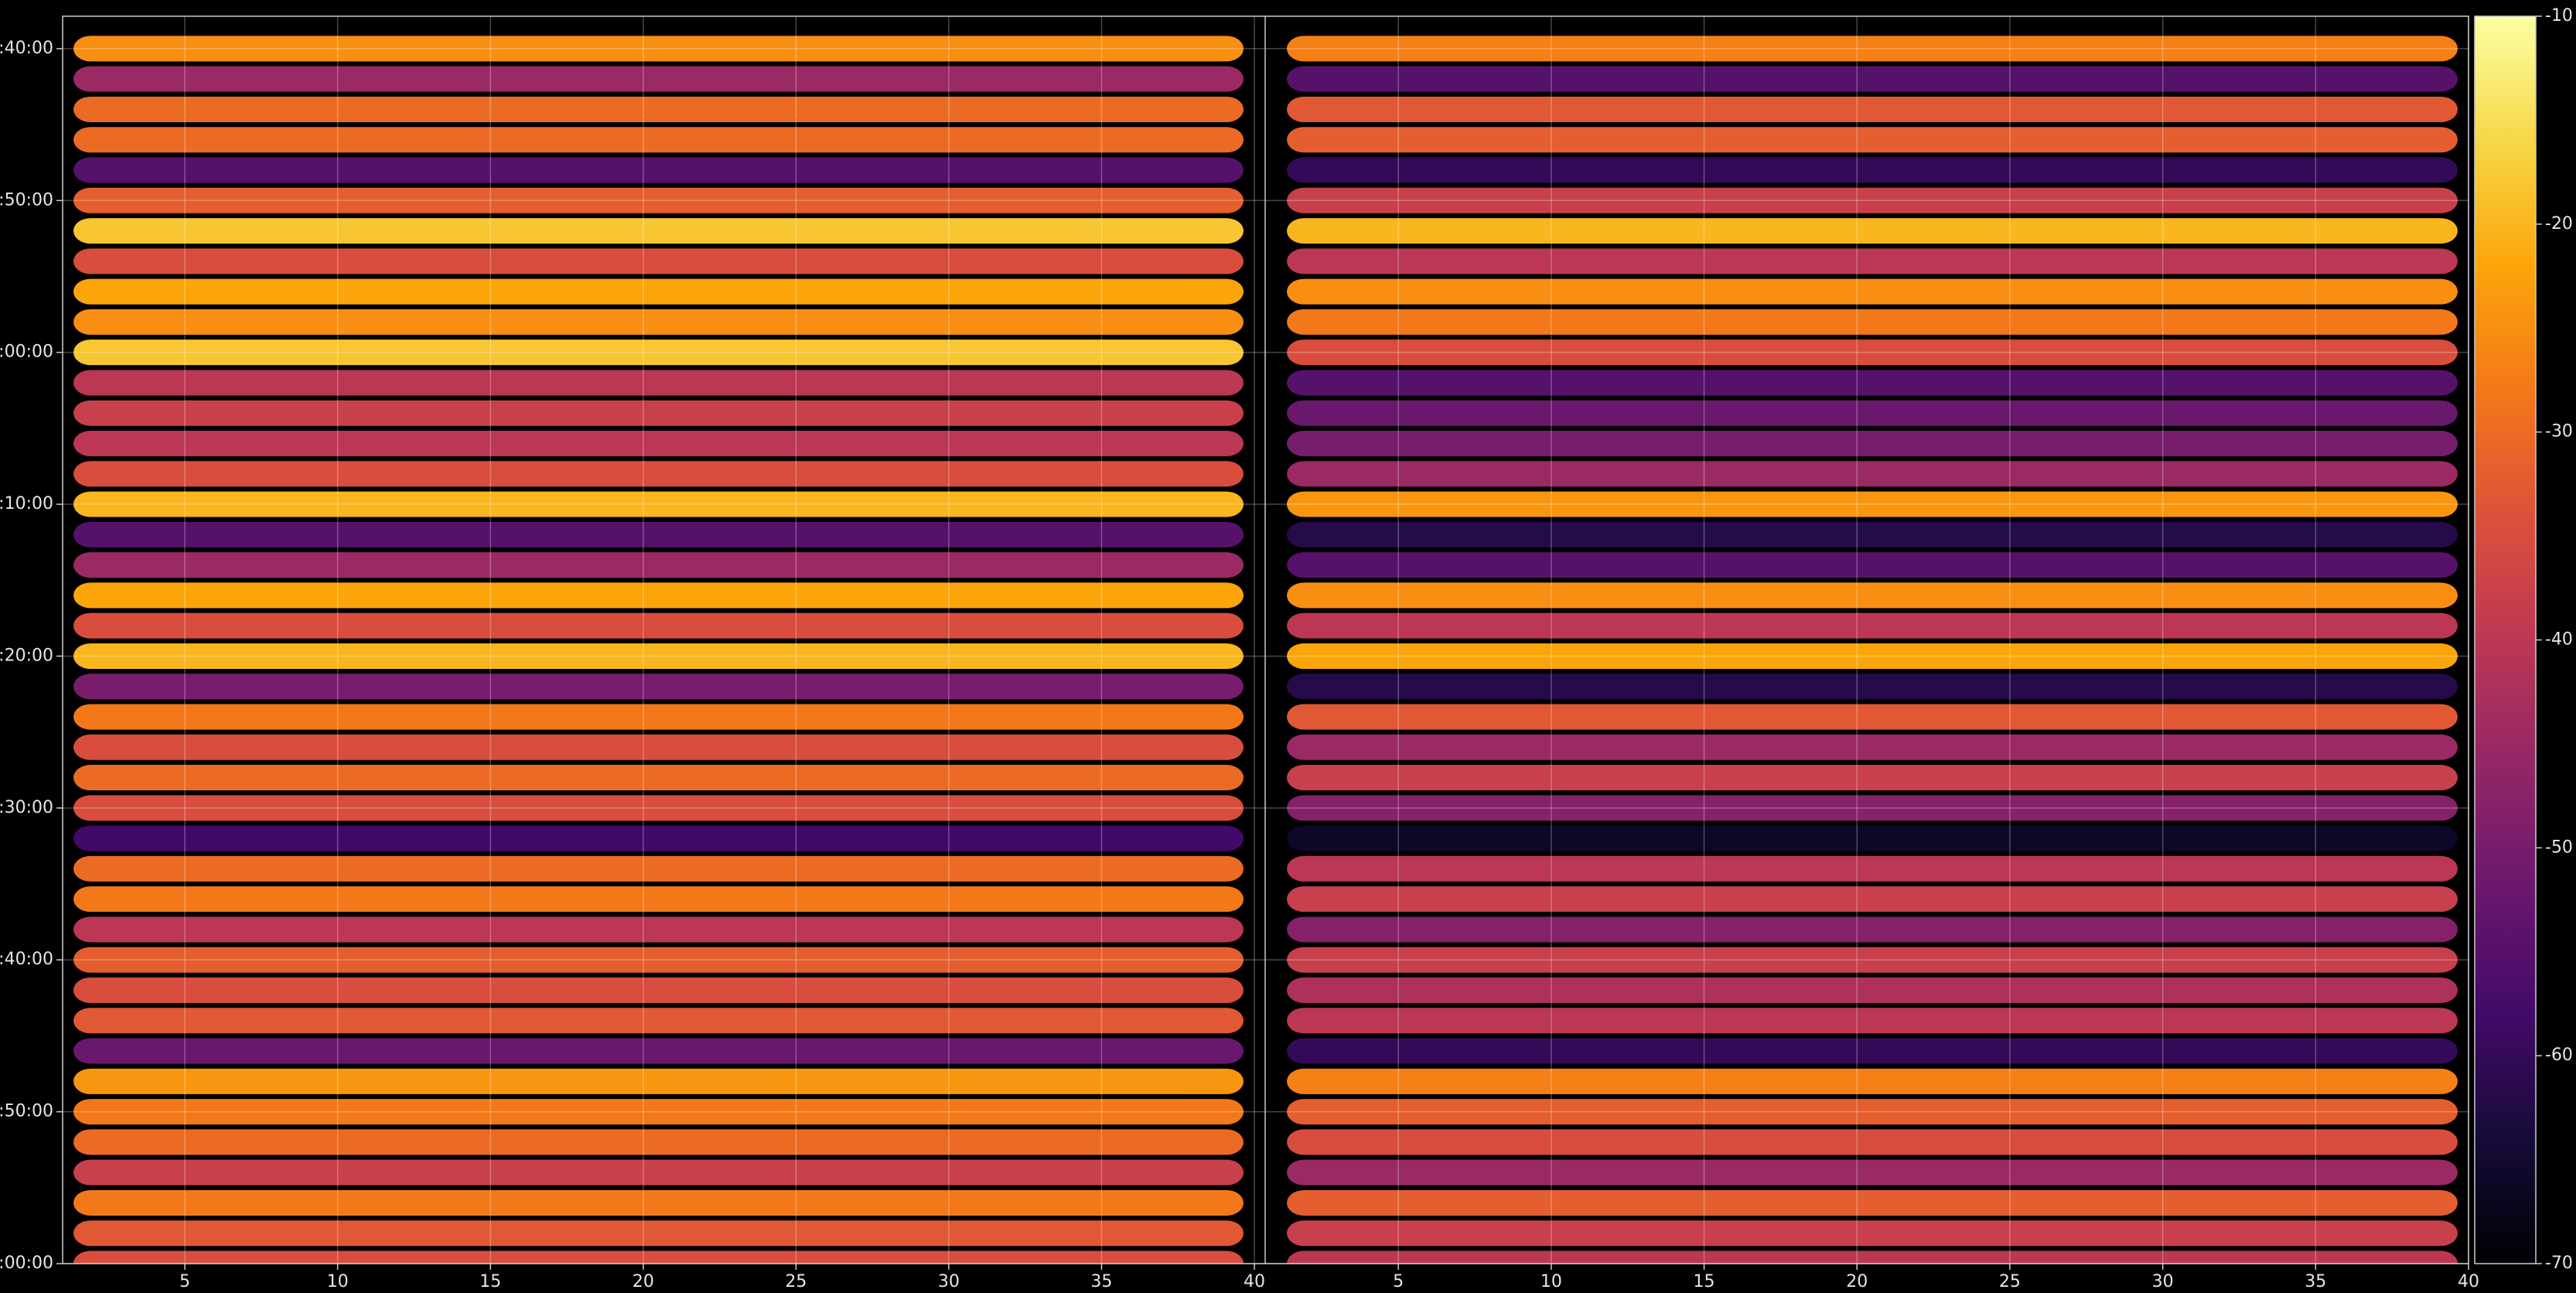 The height and width of the screenshot is (1293, 2576). I want to click on y-tick-label: 0:00:00, so click(27, 1263).